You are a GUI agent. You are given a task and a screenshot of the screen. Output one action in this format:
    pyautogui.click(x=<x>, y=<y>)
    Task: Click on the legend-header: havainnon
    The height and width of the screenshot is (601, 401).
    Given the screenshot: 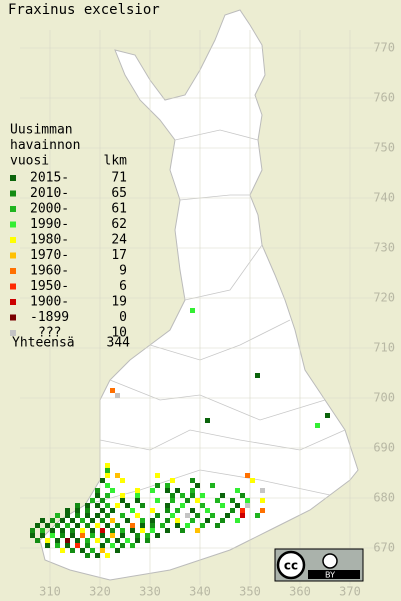 What is the action you would take?
    pyautogui.click(x=45, y=145)
    